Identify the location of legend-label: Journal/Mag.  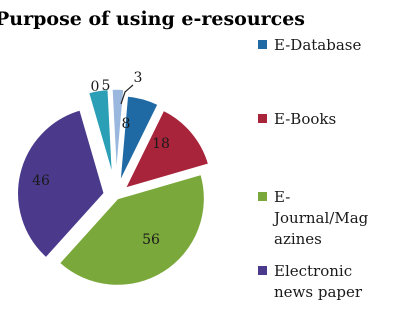
(320, 218).